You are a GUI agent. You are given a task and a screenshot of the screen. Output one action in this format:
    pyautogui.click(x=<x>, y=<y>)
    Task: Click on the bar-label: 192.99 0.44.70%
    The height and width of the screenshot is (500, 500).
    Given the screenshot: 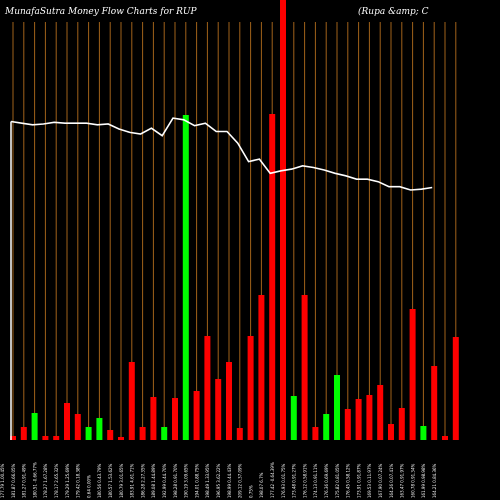 What is the action you would take?
    pyautogui.click(x=164, y=480)
    